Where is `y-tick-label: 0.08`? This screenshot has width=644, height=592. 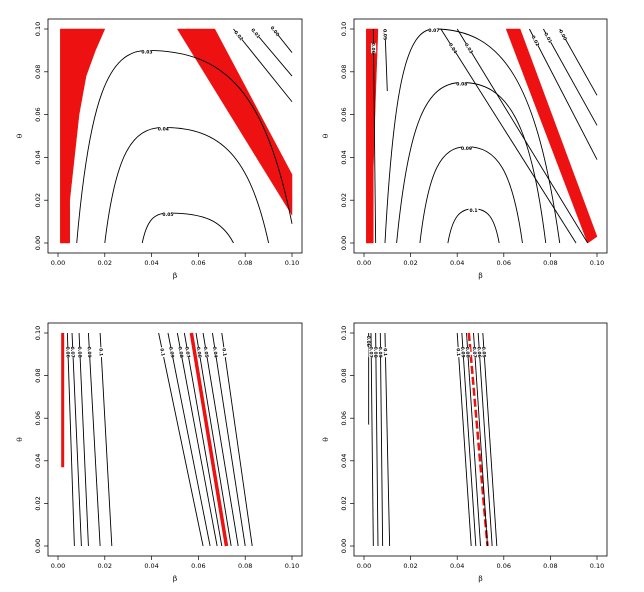 y-tick-label: 0.08 is located at coordinates (38, 72).